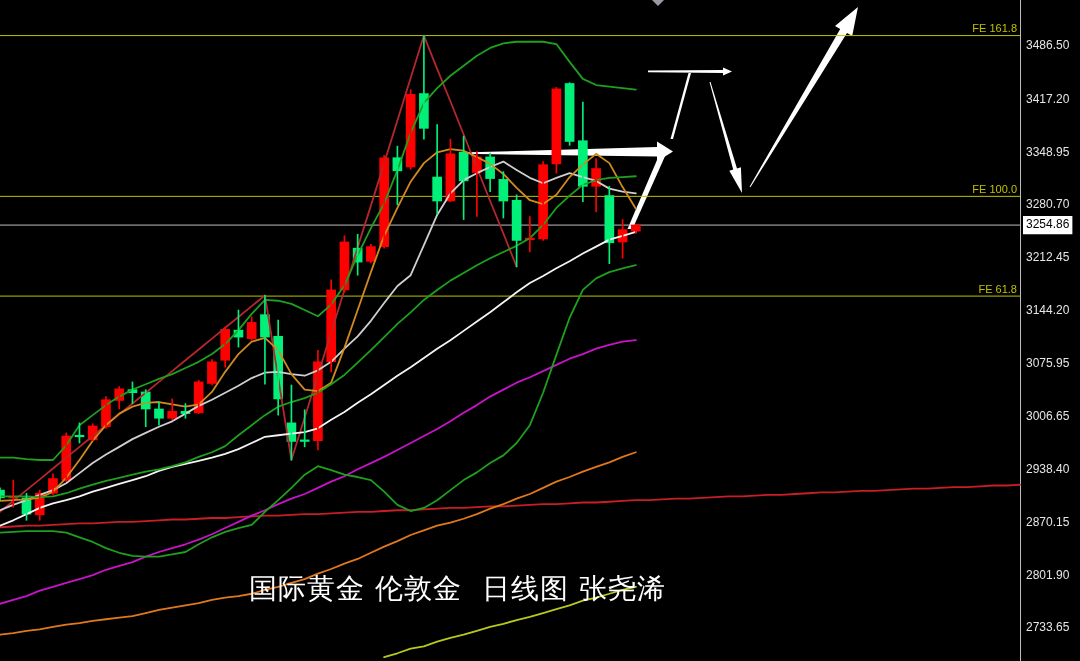 The height and width of the screenshot is (661, 1080). What do you see at coordinates (1048, 416) in the screenshot?
I see `y-tick-label: 3006.65` at bounding box center [1048, 416].